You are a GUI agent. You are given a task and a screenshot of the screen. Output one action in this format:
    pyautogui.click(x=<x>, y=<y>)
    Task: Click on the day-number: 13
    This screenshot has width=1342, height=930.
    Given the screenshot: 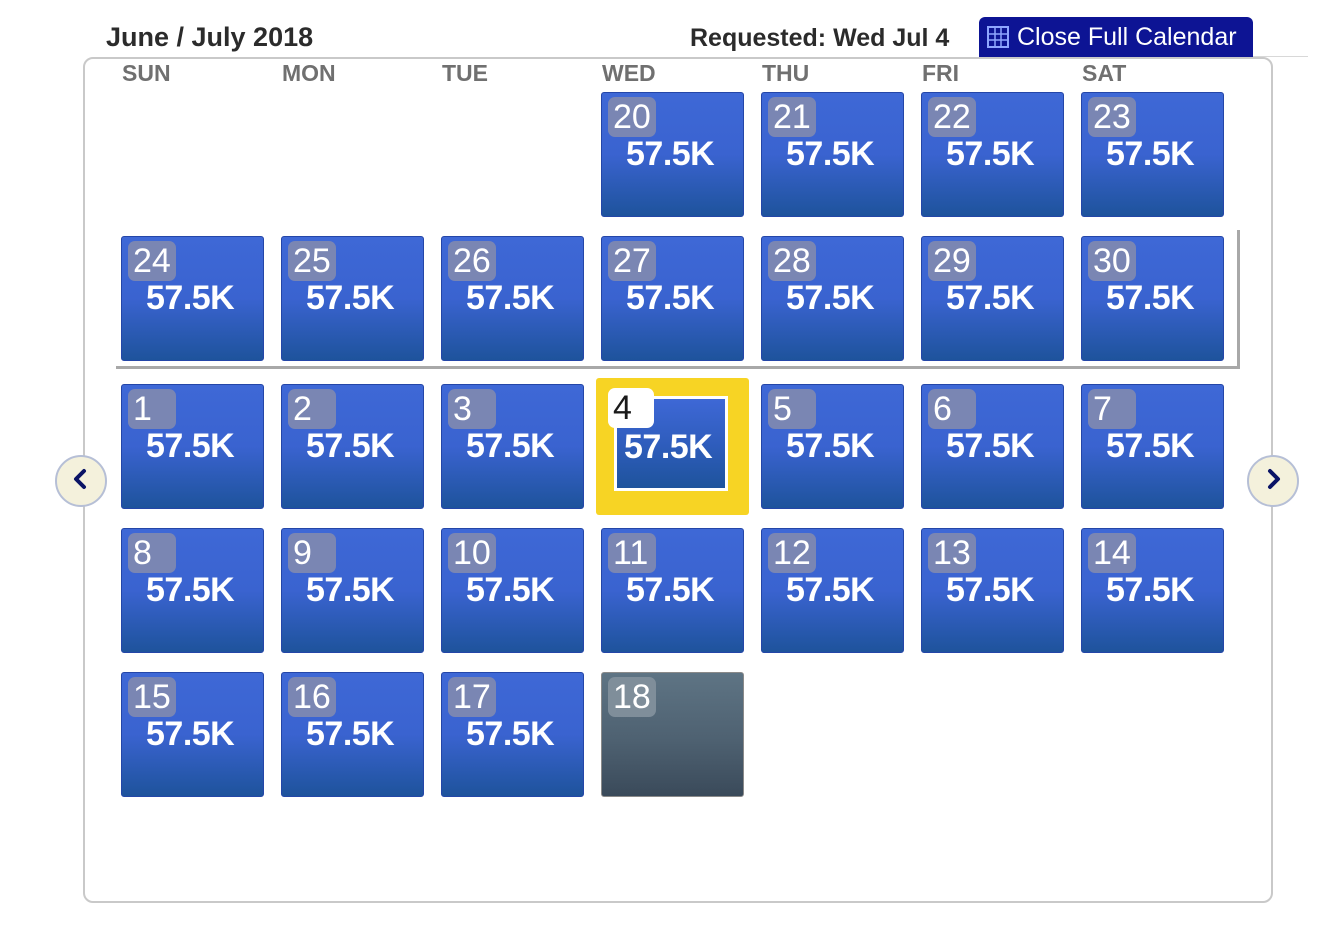 What is the action you would take?
    pyautogui.click(x=952, y=553)
    